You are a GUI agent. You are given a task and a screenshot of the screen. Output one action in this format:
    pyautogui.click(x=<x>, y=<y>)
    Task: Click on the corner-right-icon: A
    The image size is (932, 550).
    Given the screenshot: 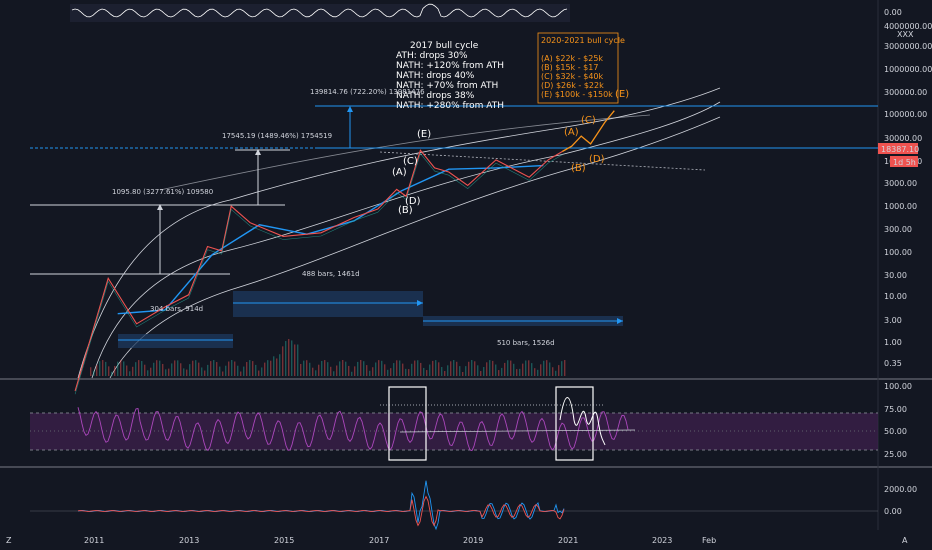 What is the action you would take?
    pyautogui.click(x=905, y=540)
    